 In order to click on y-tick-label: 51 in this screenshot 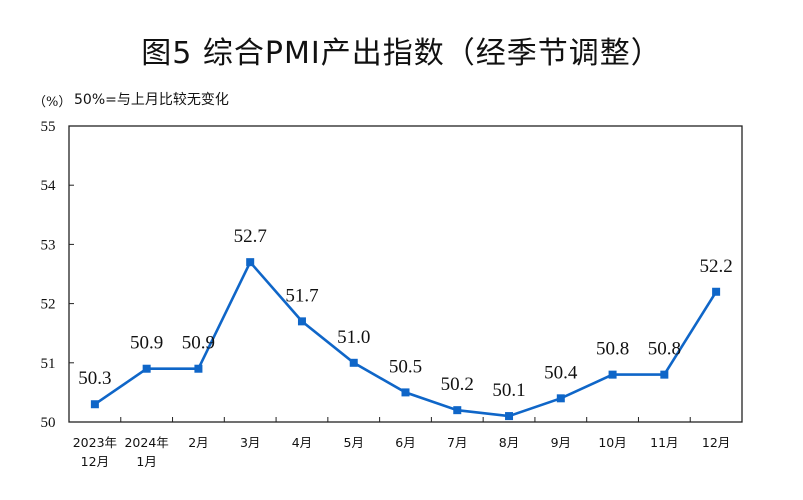, I will do `click(48, 364)`.